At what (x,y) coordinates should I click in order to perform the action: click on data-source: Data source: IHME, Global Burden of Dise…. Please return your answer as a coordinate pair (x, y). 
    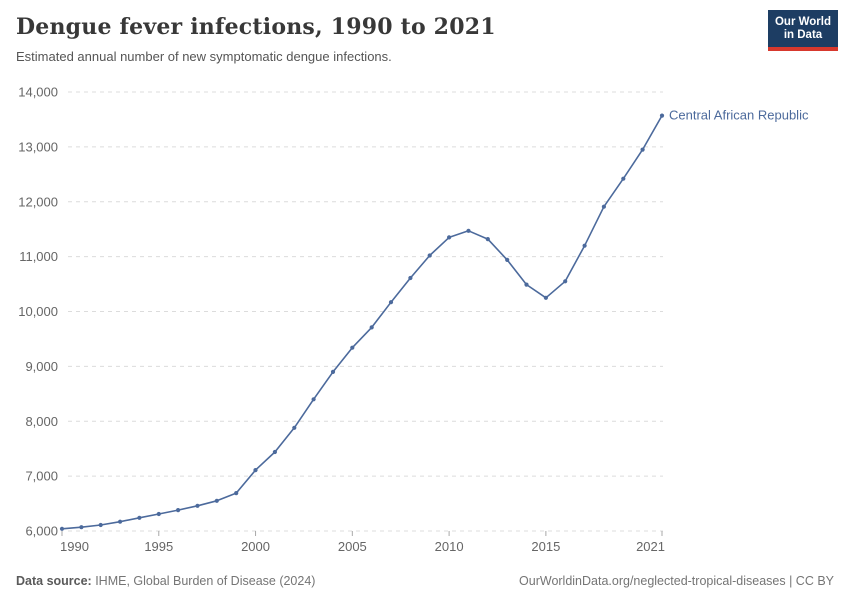
    Looking at the image, I should click on (165, 581).